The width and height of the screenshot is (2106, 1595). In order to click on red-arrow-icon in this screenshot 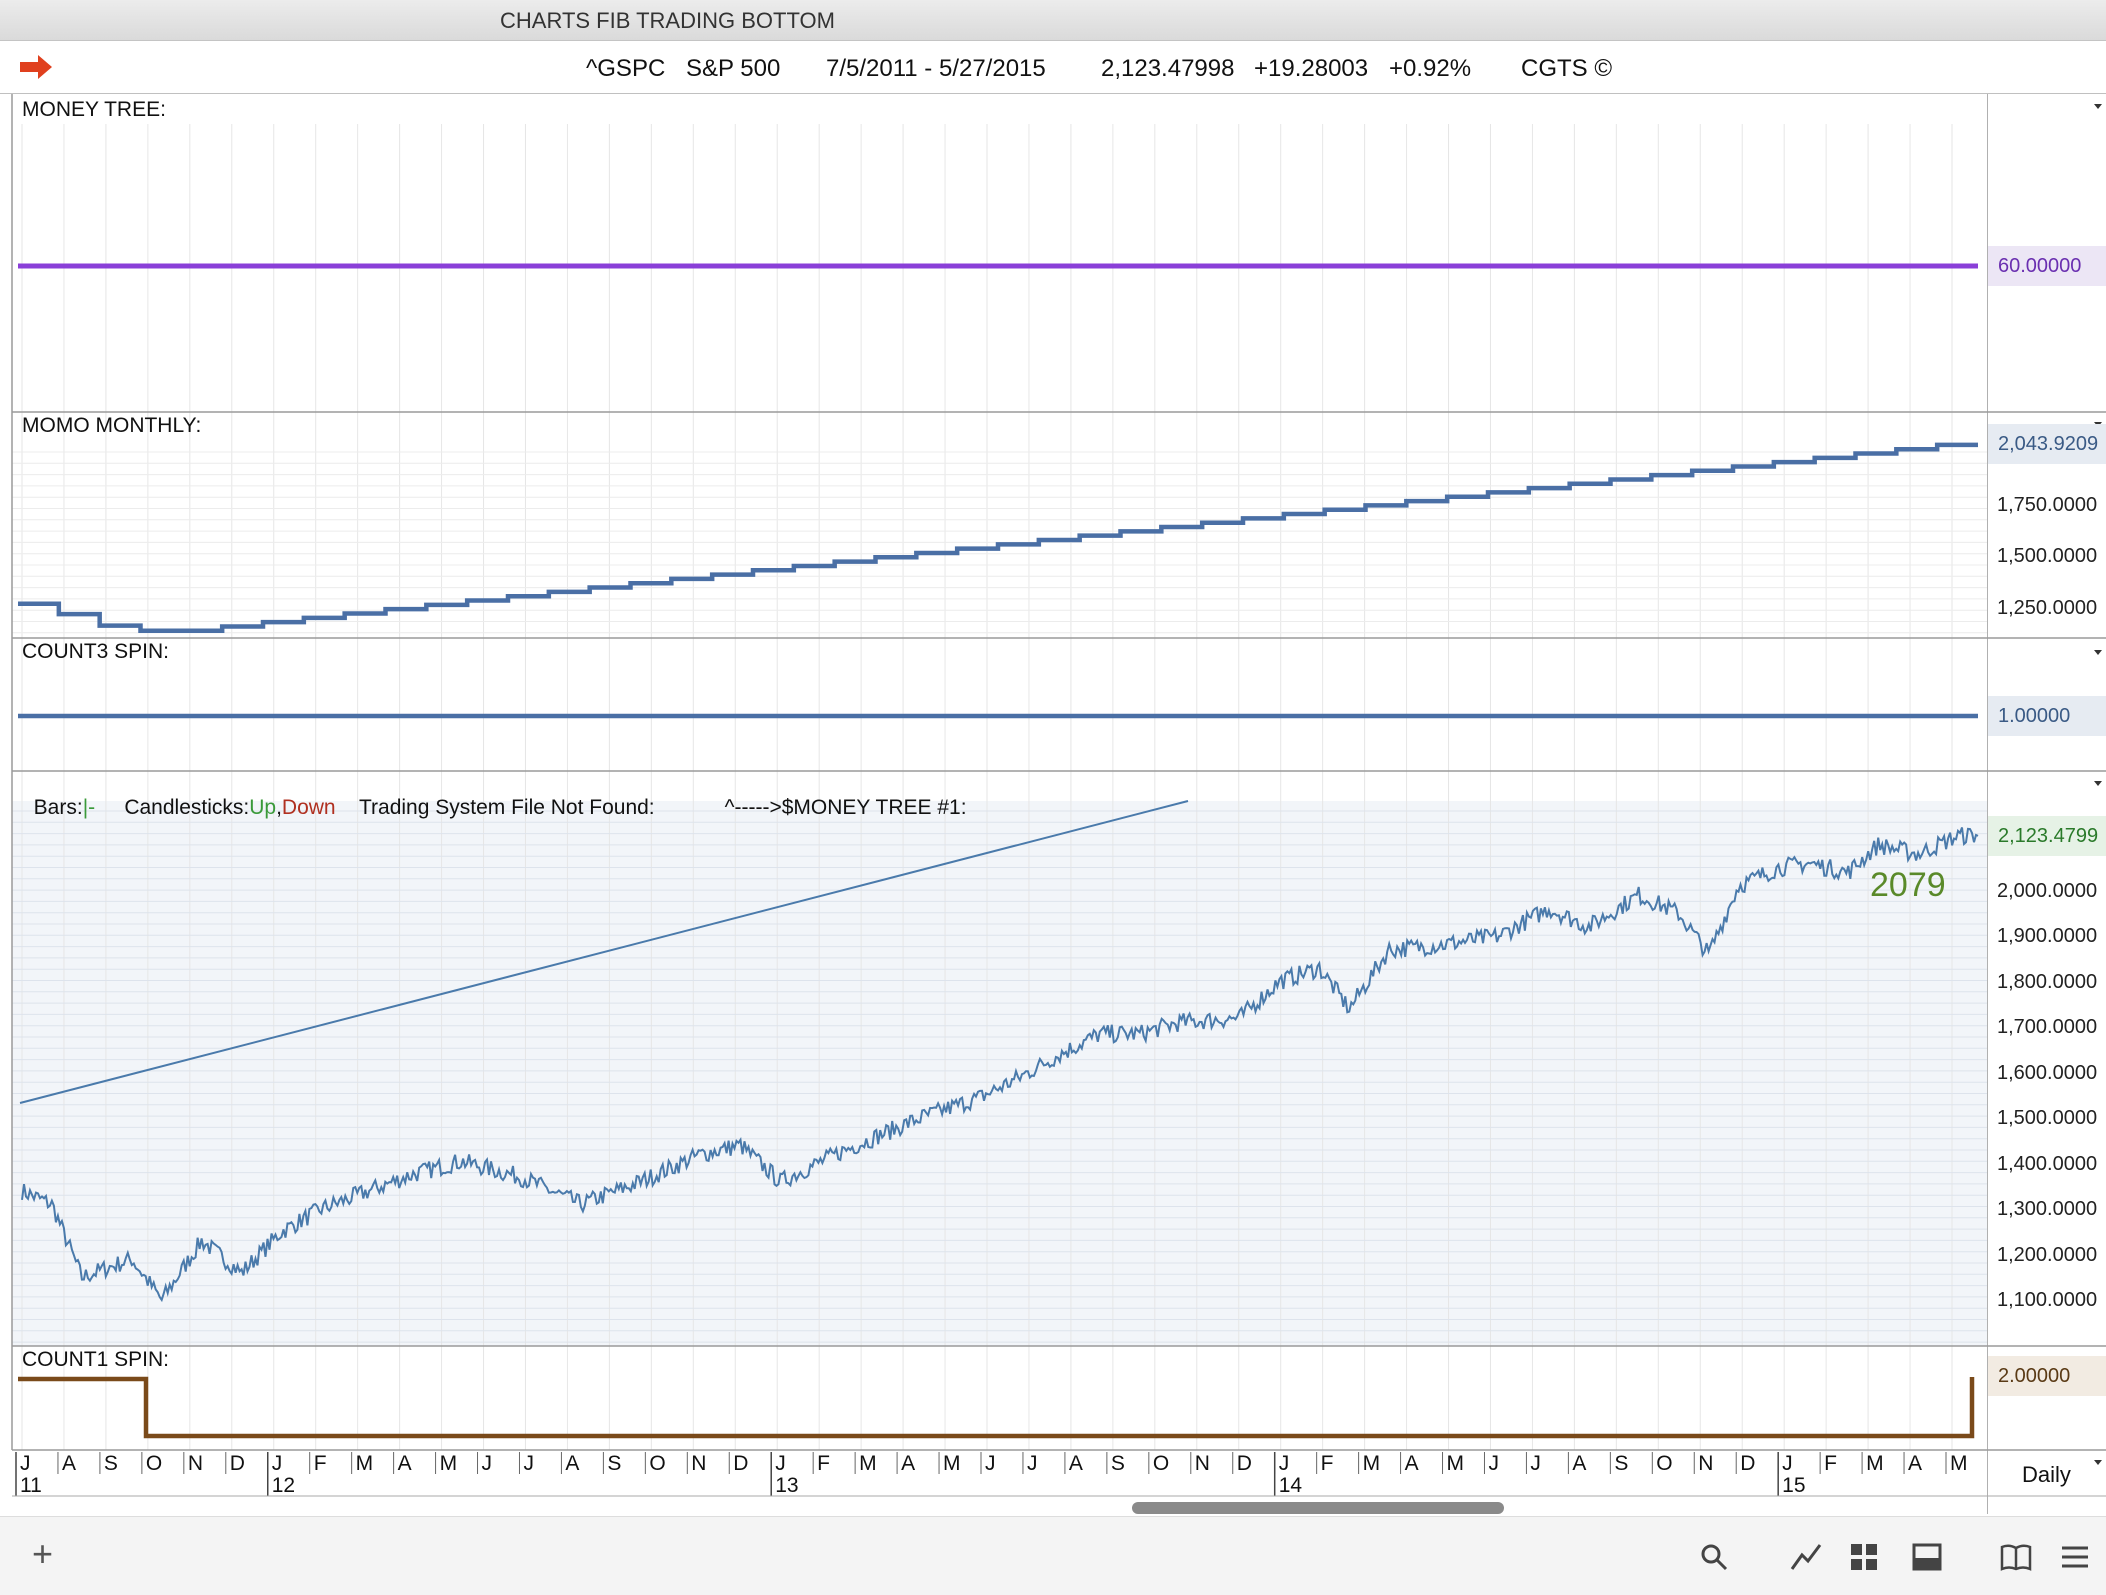, I will do `click(36, 67)`.